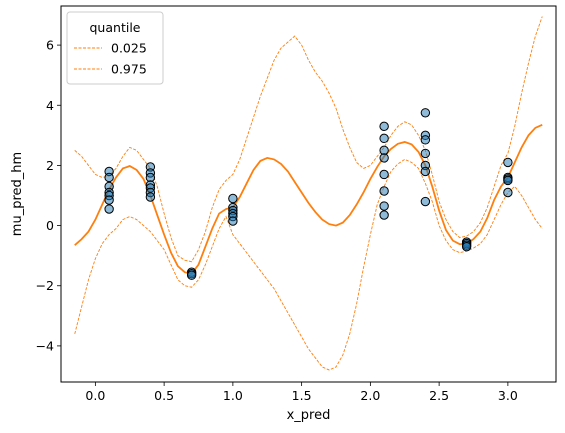  Describe the element at coordinates (95, 395) in the screenshot. I see `x-tick-label: 0.0` at that location.